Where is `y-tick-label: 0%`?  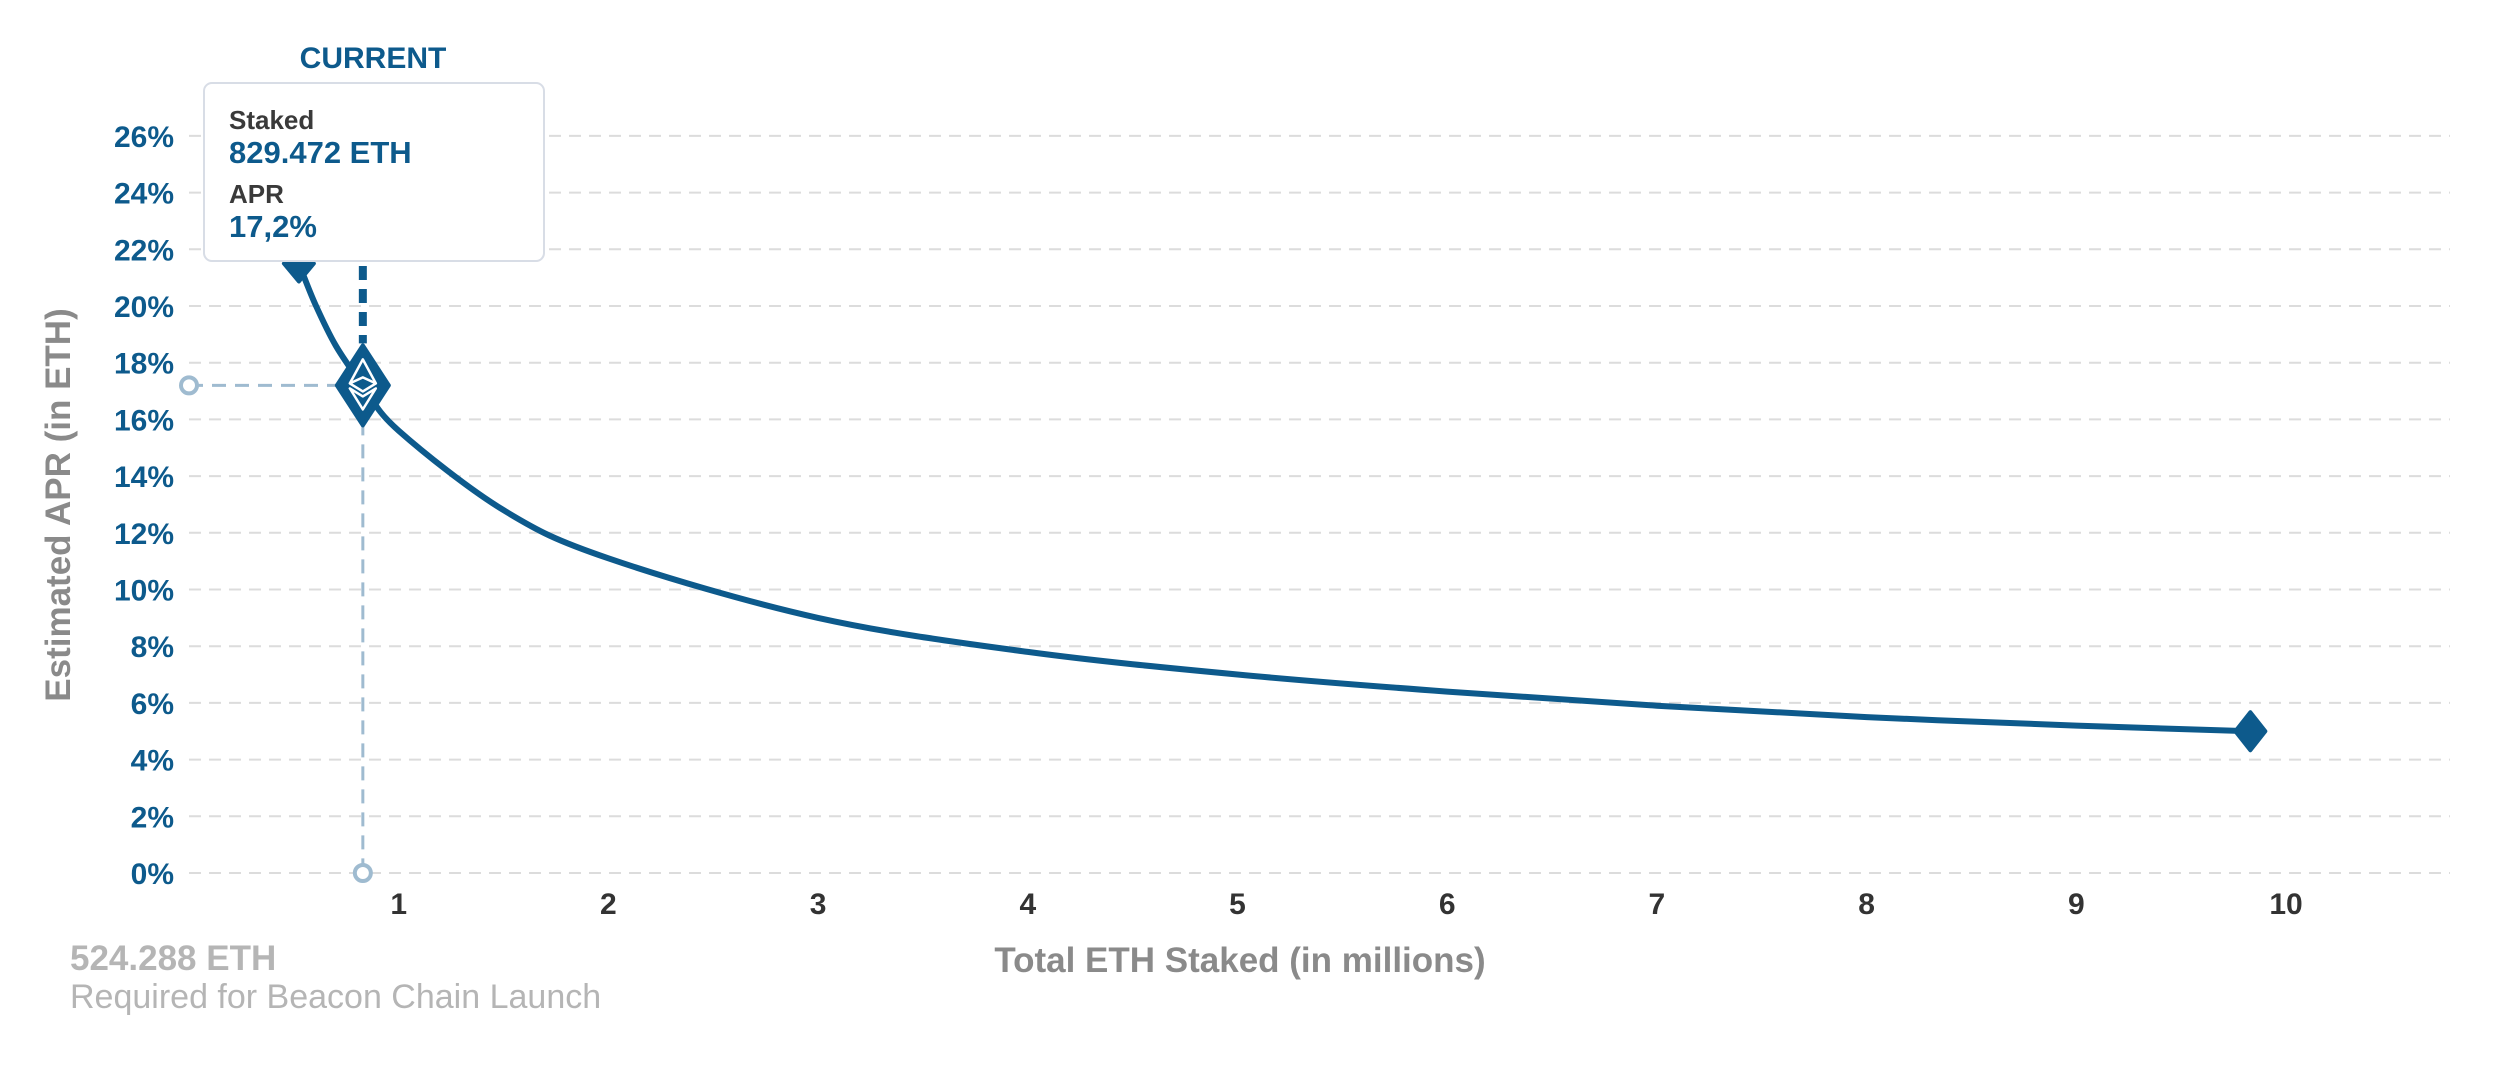 y-tick-label: 0% is located at coordinates (152, 874).